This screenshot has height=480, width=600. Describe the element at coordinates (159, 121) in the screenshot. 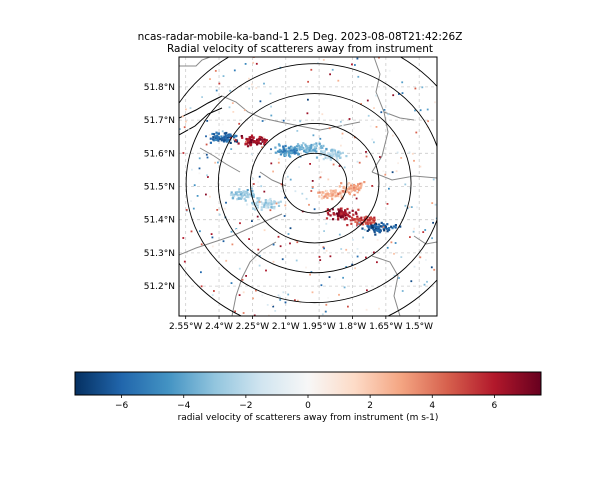

I see `lat-tick-label: 51.7°N` at that location.